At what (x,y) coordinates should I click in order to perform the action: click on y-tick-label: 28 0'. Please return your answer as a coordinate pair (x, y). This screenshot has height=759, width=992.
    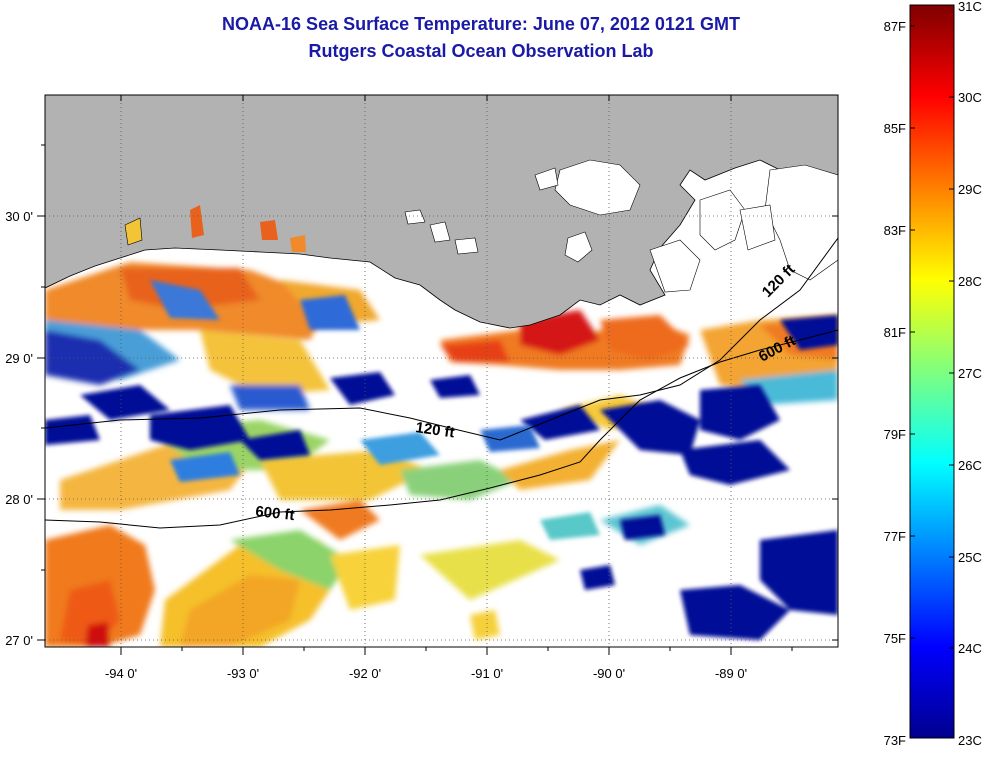
    Looking at the image, I should click on (19, 499).